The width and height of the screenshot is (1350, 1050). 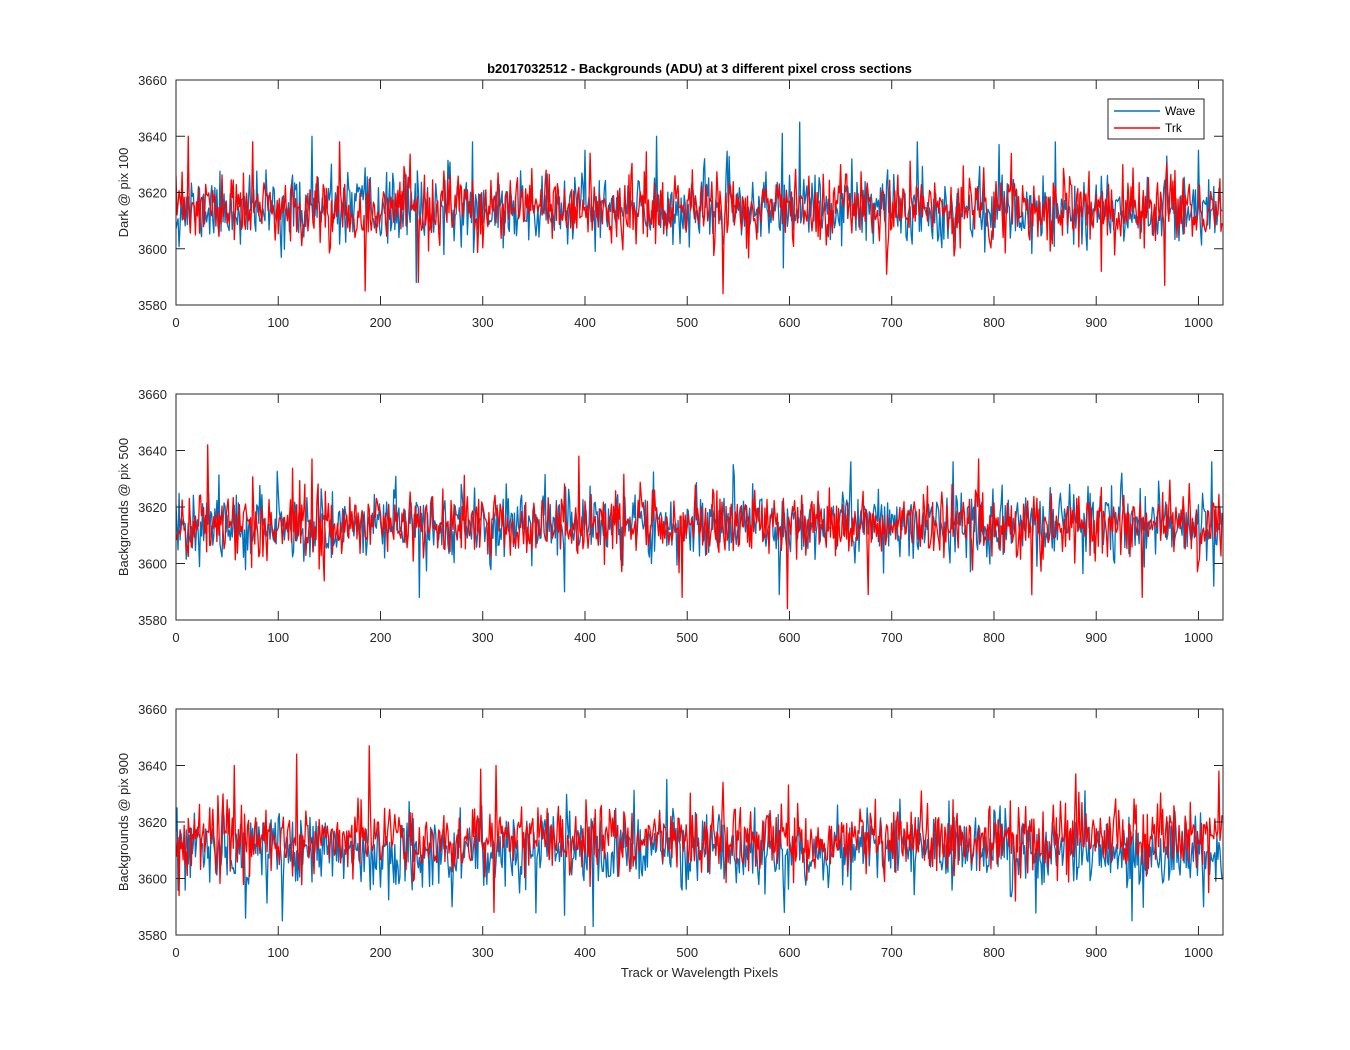 I want to click on legend: Wave Trk, so click(x=1156, y=119).